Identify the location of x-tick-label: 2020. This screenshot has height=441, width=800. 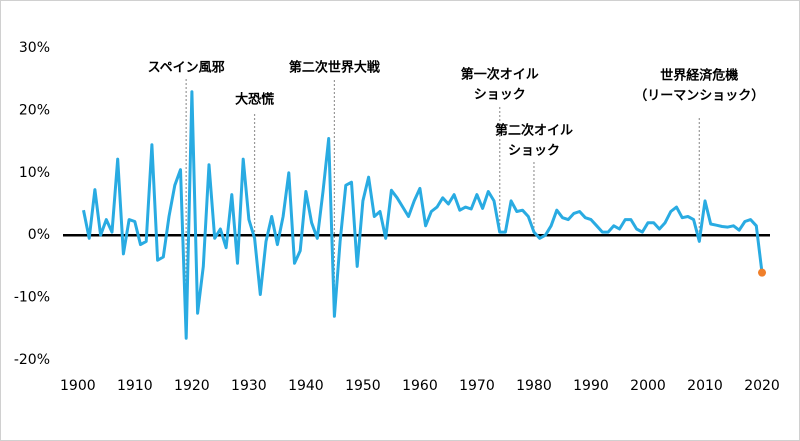
(762, 386).